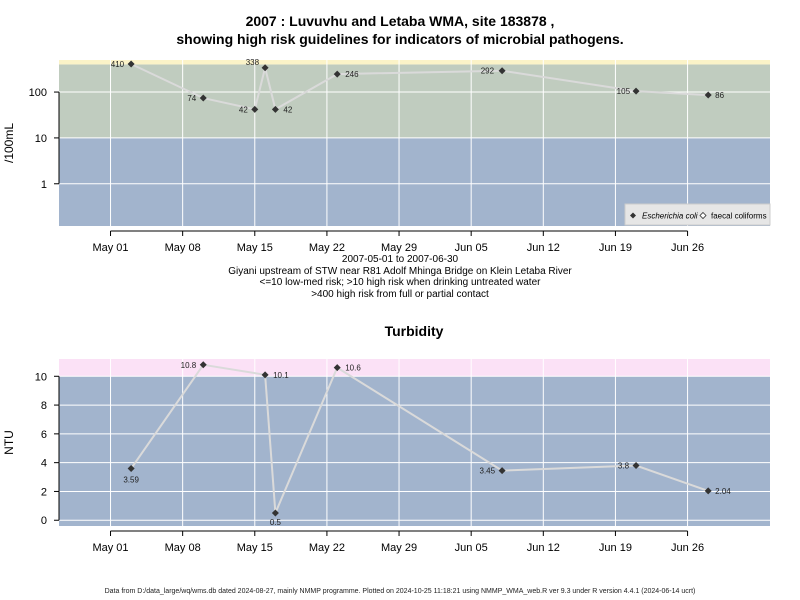  Describe the element at coordinates (276, 522) in the screenshot. I see `data-label: 0.5` at that location.